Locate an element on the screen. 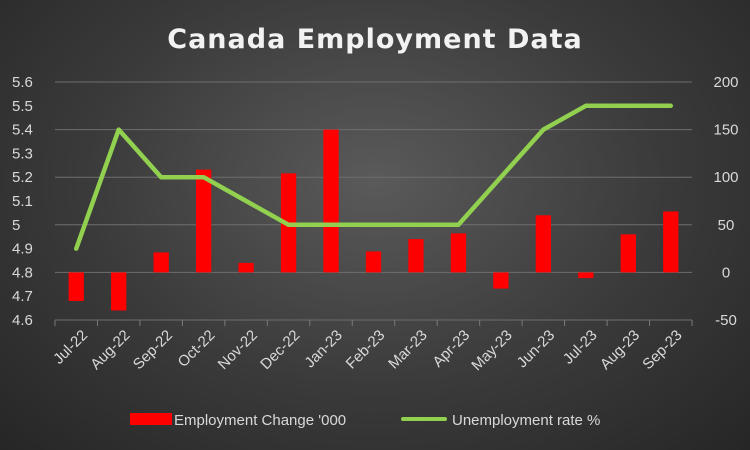 The width and height of the screenshot is (750, 450). y-left-tick-label: 4.8 is located at coordinates (22, 272).